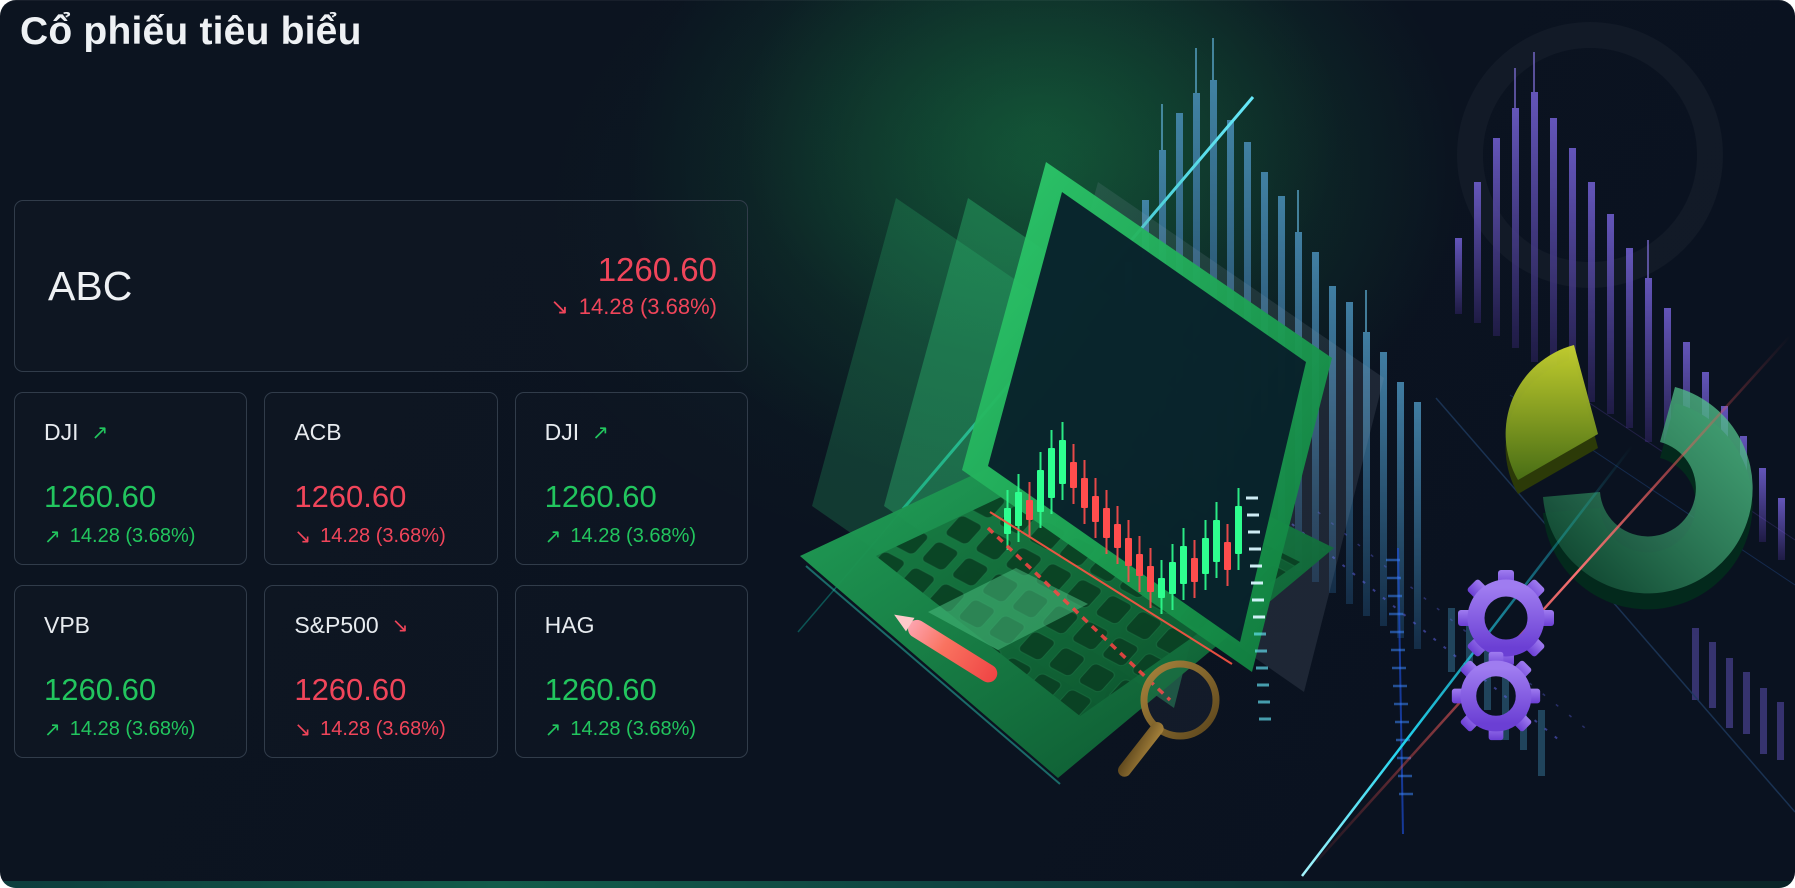 This screenshot has height=888, width=1795. I want to click on page-title: Cổ phiếu tiêu biểu, so click(191, 31).